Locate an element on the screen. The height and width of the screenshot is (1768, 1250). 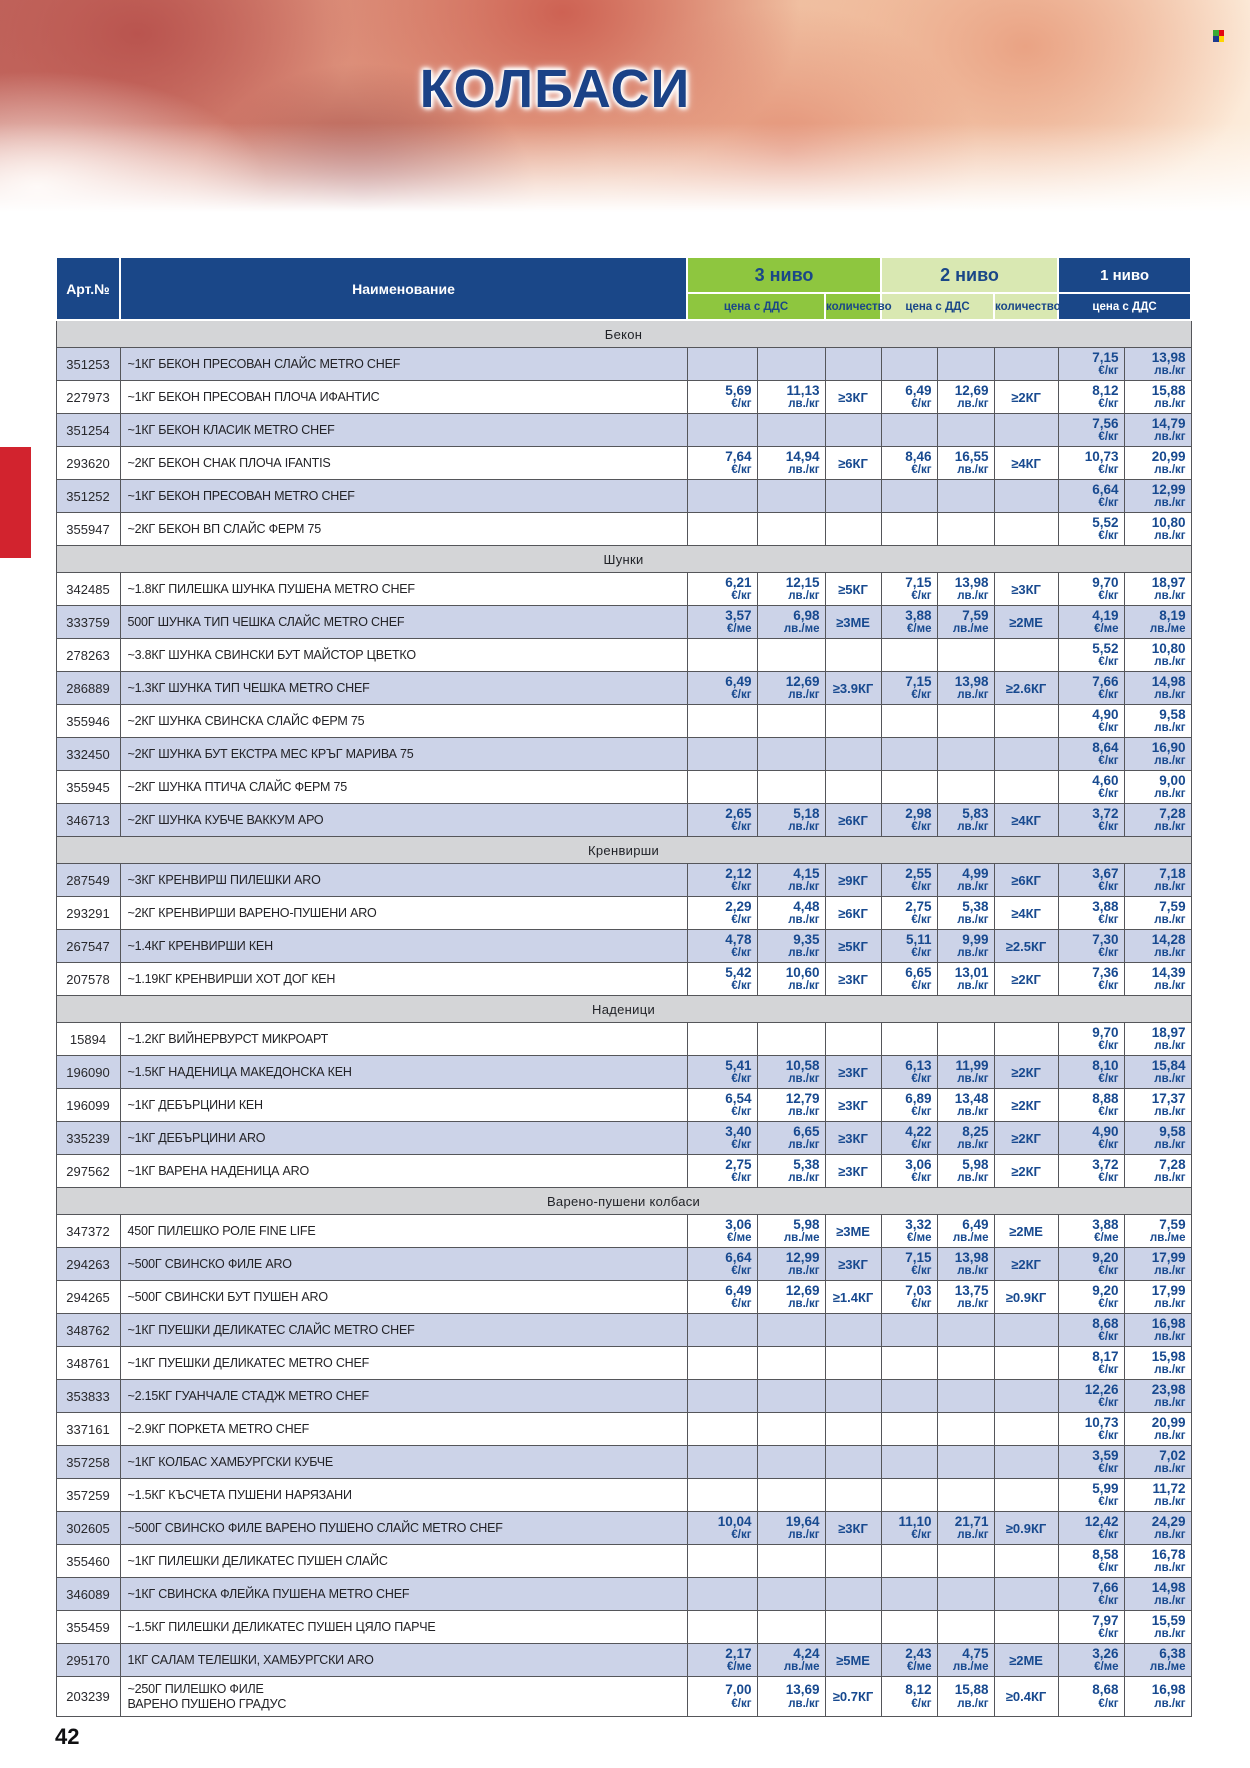
price-value: 4,48 is located at coordinates (806, 906).